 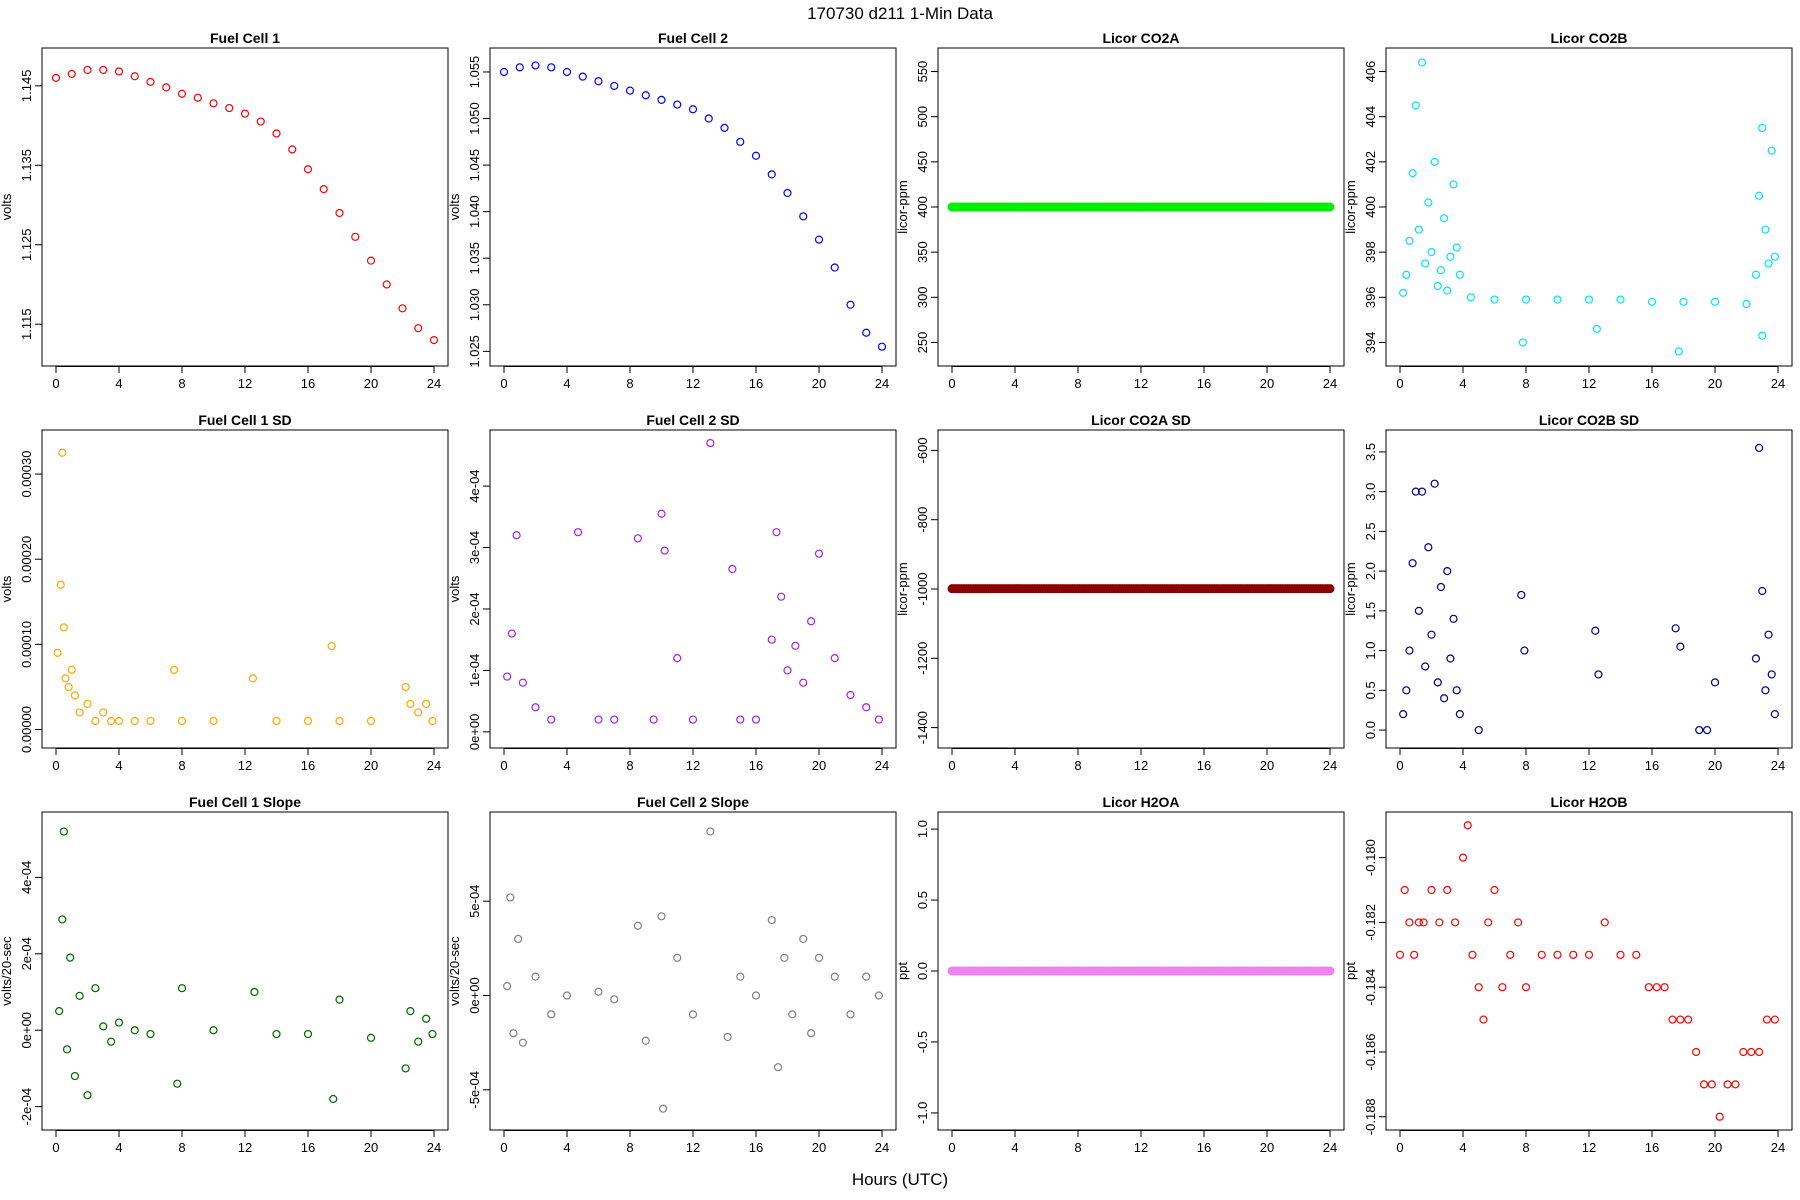 What do you see at coordinates (922, 900) in the screenshot?
I see `y-tick-label: 0.5` at bounding box center [922, 900].